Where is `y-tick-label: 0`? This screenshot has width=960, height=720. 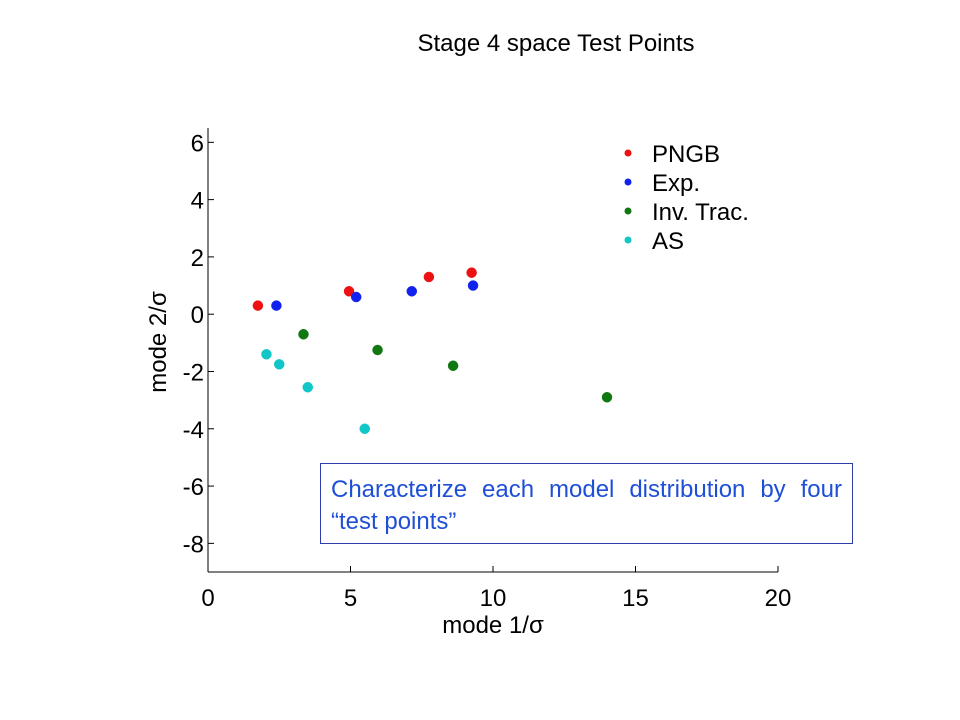 y-tick-label: 0 is located at coordinates (197, 315).